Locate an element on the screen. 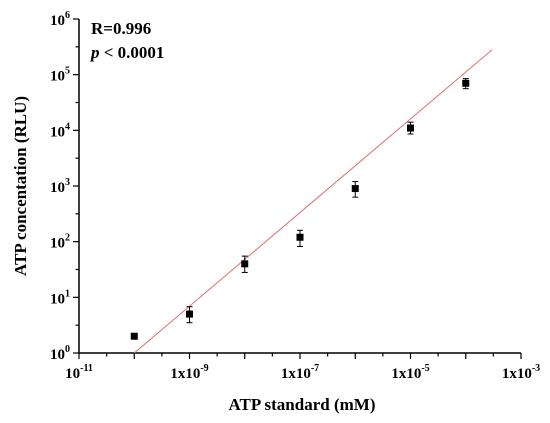 The width and height of the screenshot is (550, 423). y-tick-label-exponent: 4 is located at coordinates (67, 126).